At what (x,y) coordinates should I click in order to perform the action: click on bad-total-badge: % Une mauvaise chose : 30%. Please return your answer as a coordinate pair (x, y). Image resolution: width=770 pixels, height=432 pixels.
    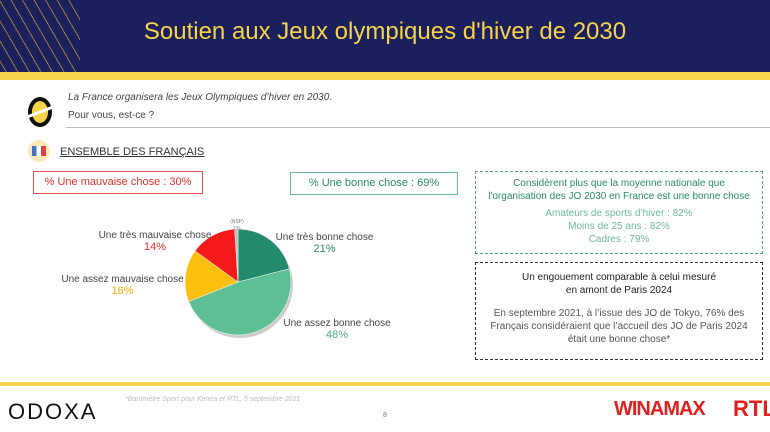
    Looking at the image, I should click on (118, 182).